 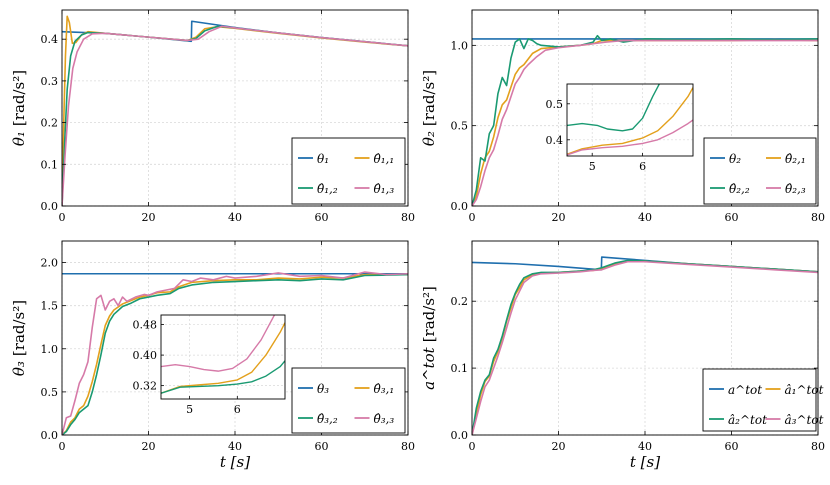 I want to click on legend-label: θ̂₁,₃, so click(x=384, y=189).